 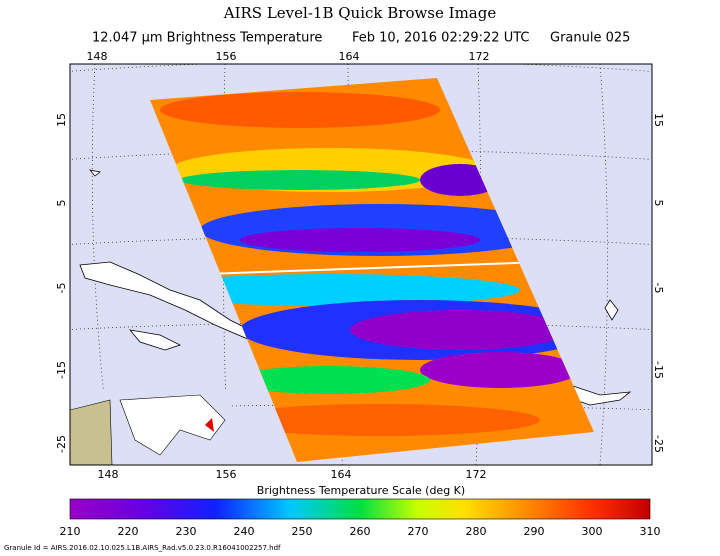 What do you see at coordinates (658, 444) in the screenshot?
I see `lat-label-right: -25` at bounding box center [658, 444].